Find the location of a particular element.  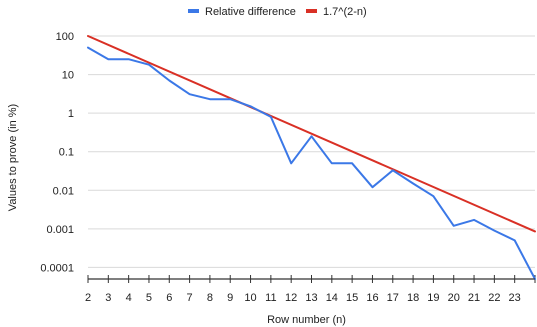

x-tick-label: 5 is located at coordinates (149, 298).